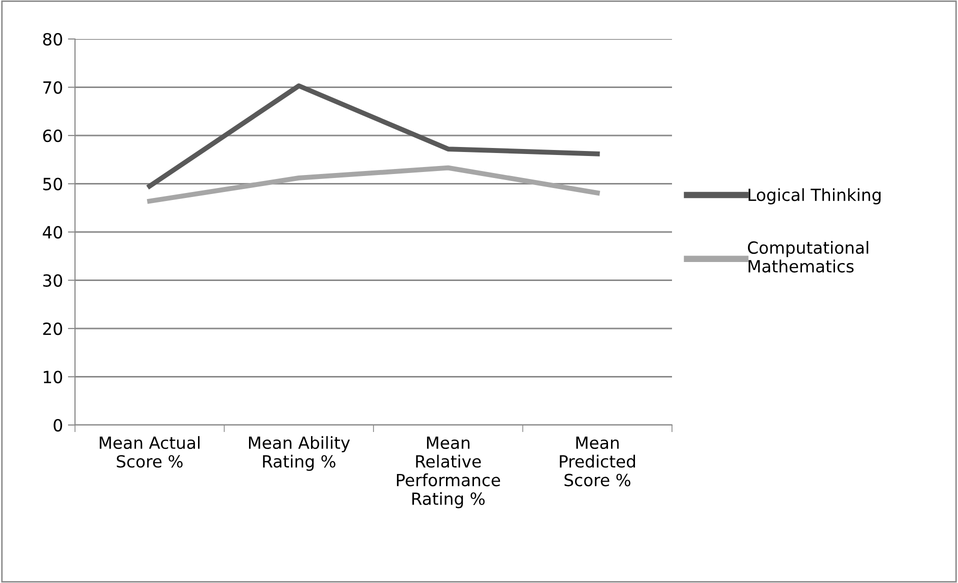 The width and height of the screenshot is (958, 583). I want to click on y-tick-label: 80, so click(52, 39).